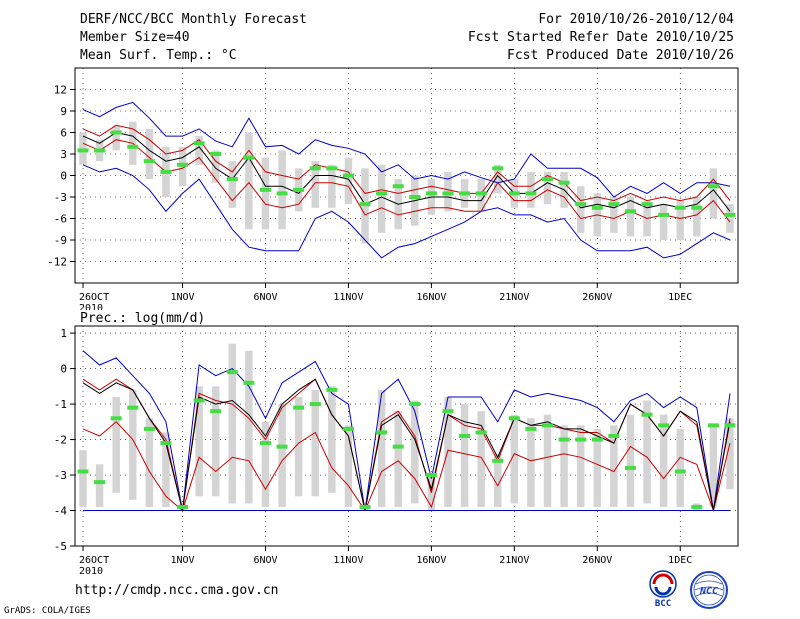 Image resolution: width=800 pixels, height=619 pixels. Describe the element at coordinates (663, 603) in the screenshot. I see `bcc-logo-text: BCC` at that location.